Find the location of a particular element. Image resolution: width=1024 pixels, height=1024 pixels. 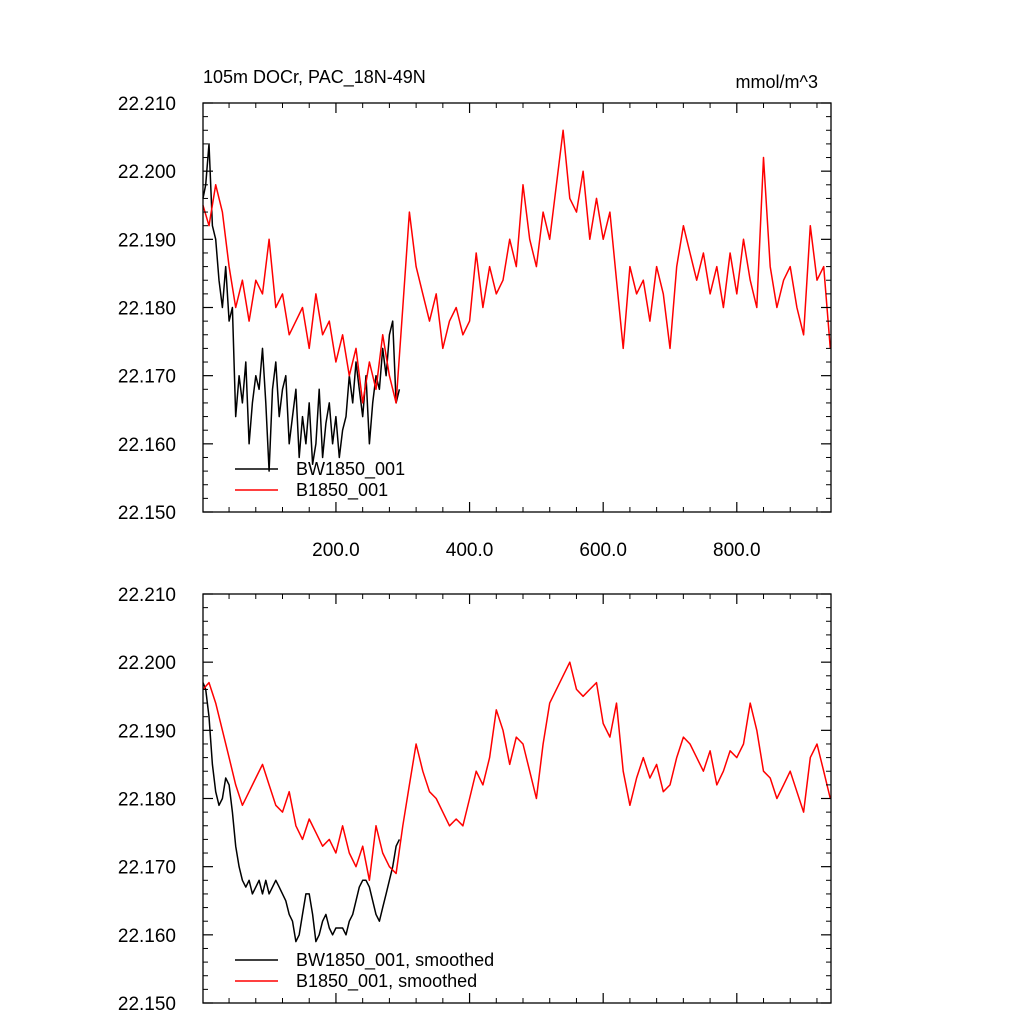

legend-label-1: B1850_001, smoothed is located at coordinates (386, 981).